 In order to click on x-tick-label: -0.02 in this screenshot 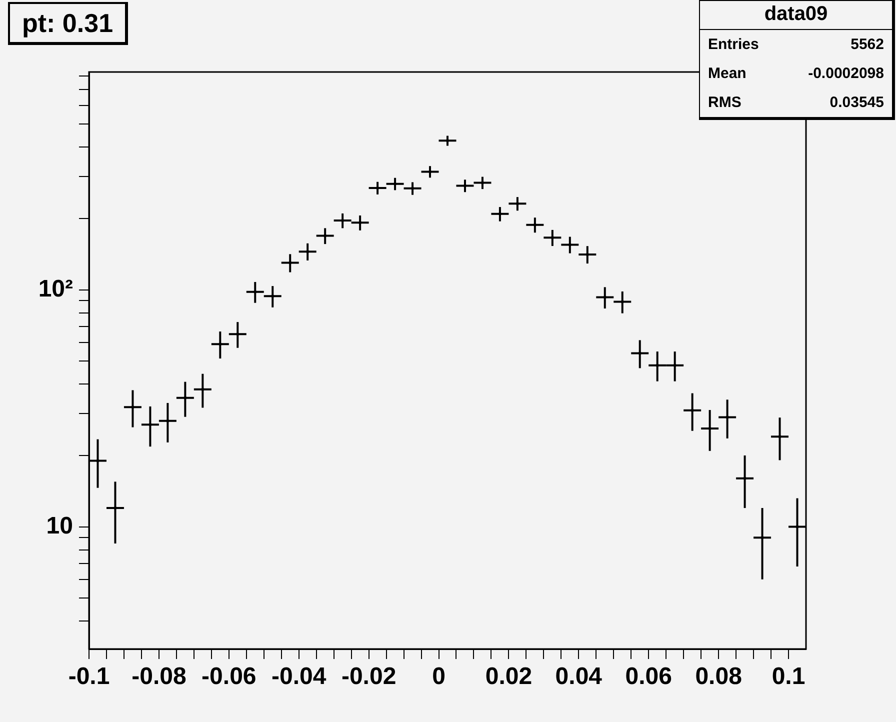, I will do `click(368, 676)`.